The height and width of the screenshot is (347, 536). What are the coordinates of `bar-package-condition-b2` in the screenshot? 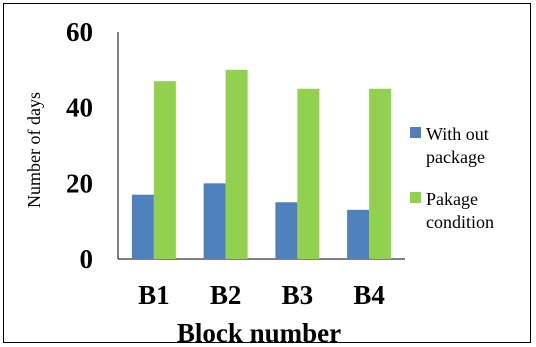 It's located at (236, 164).